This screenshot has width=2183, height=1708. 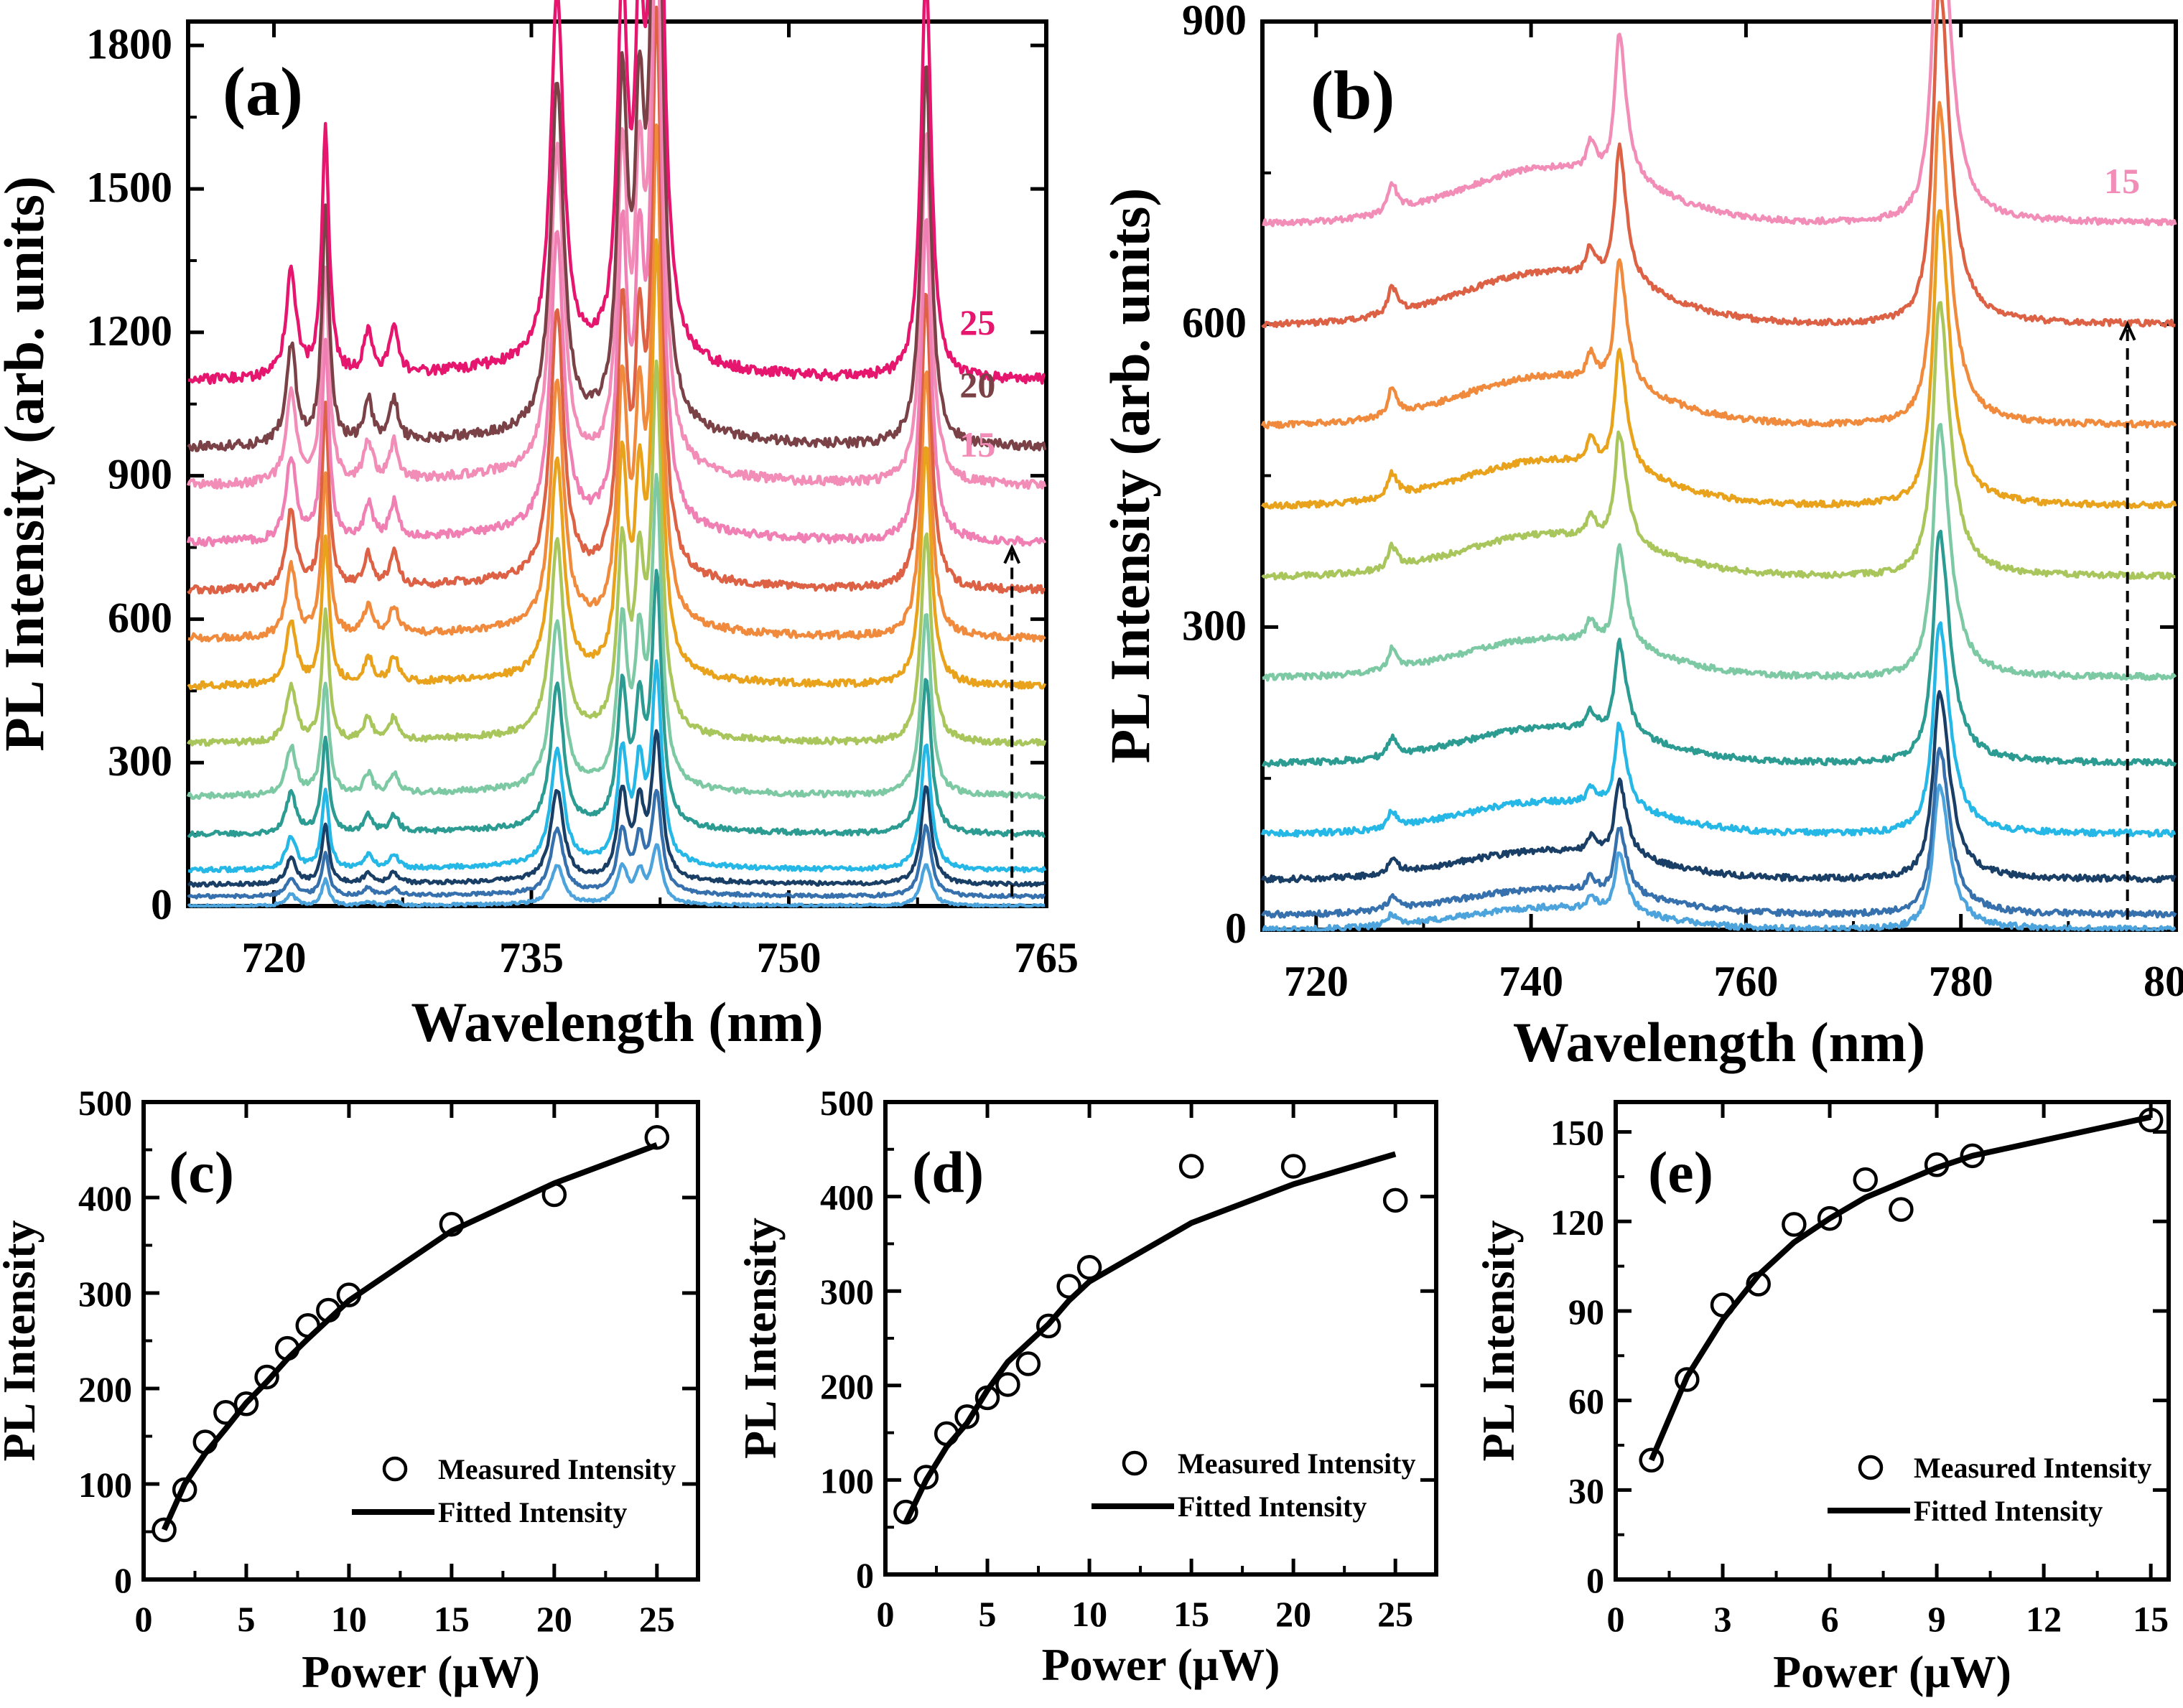 What do you see at coordinates (977, 385) in the screenshot?
I see `curve-label: 20` at bounding box center [977, 385].